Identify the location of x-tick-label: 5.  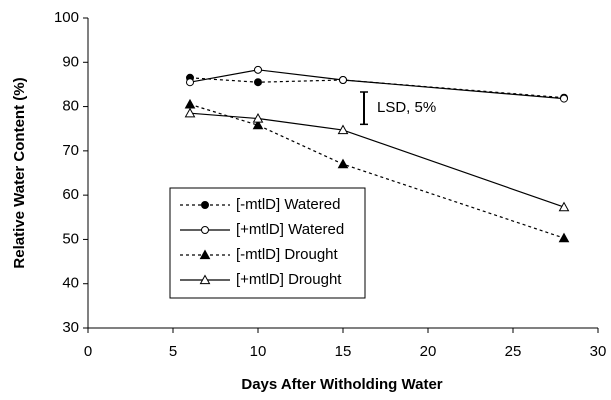
(173, 351).